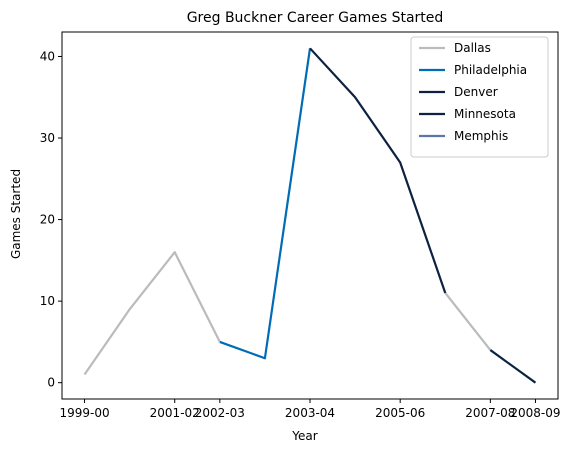 This screenshot has width=569, height=453. Describe the element at coordinates (84, 413) in the screenshot. I see `x-tick-label: 1999-00` at that location.